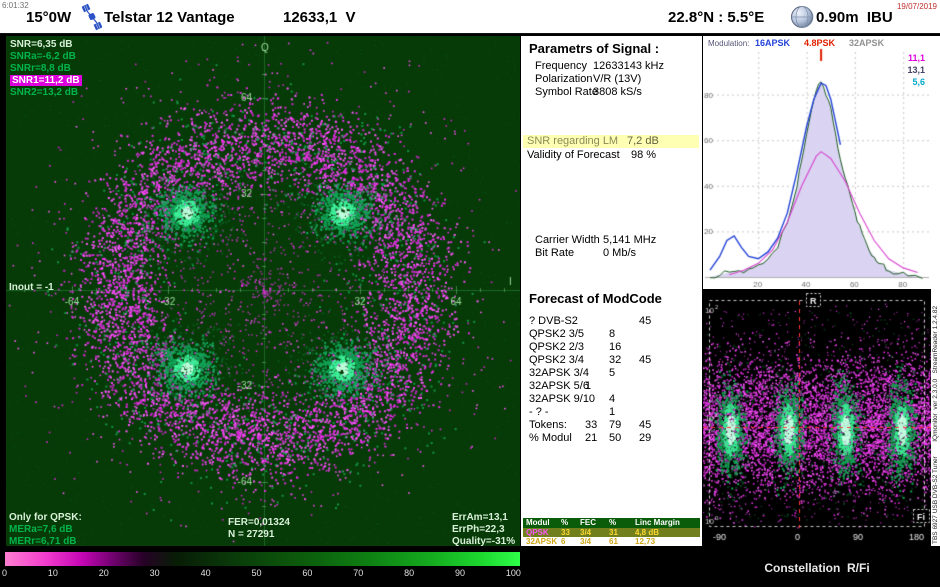  I want to click on histogram-value: 5,6, so click(918, 82).